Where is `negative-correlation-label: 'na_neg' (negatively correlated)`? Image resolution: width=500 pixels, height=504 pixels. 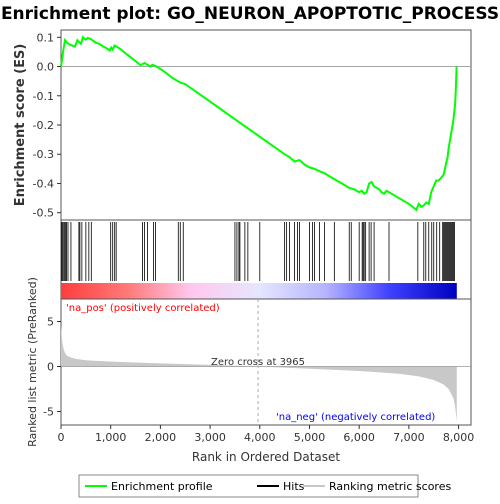 negative-correlation-label: 'na_neg' (negatively correlated) is located at coordinates (355, 417).